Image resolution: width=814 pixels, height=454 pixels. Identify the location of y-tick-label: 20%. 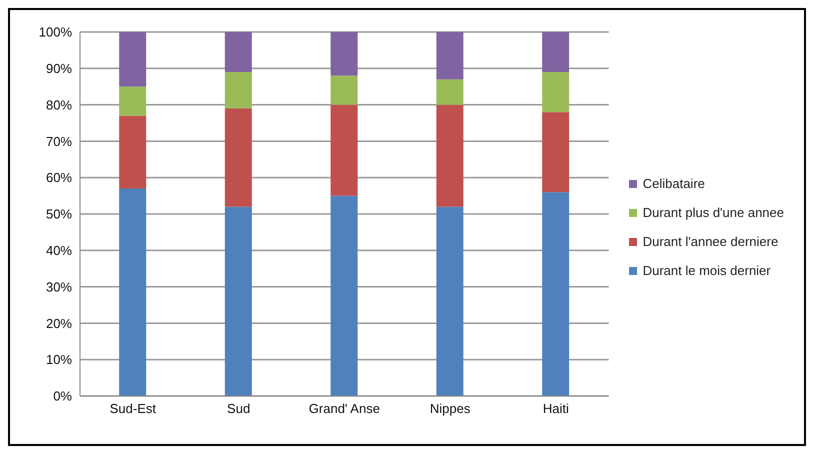
(59, 323).